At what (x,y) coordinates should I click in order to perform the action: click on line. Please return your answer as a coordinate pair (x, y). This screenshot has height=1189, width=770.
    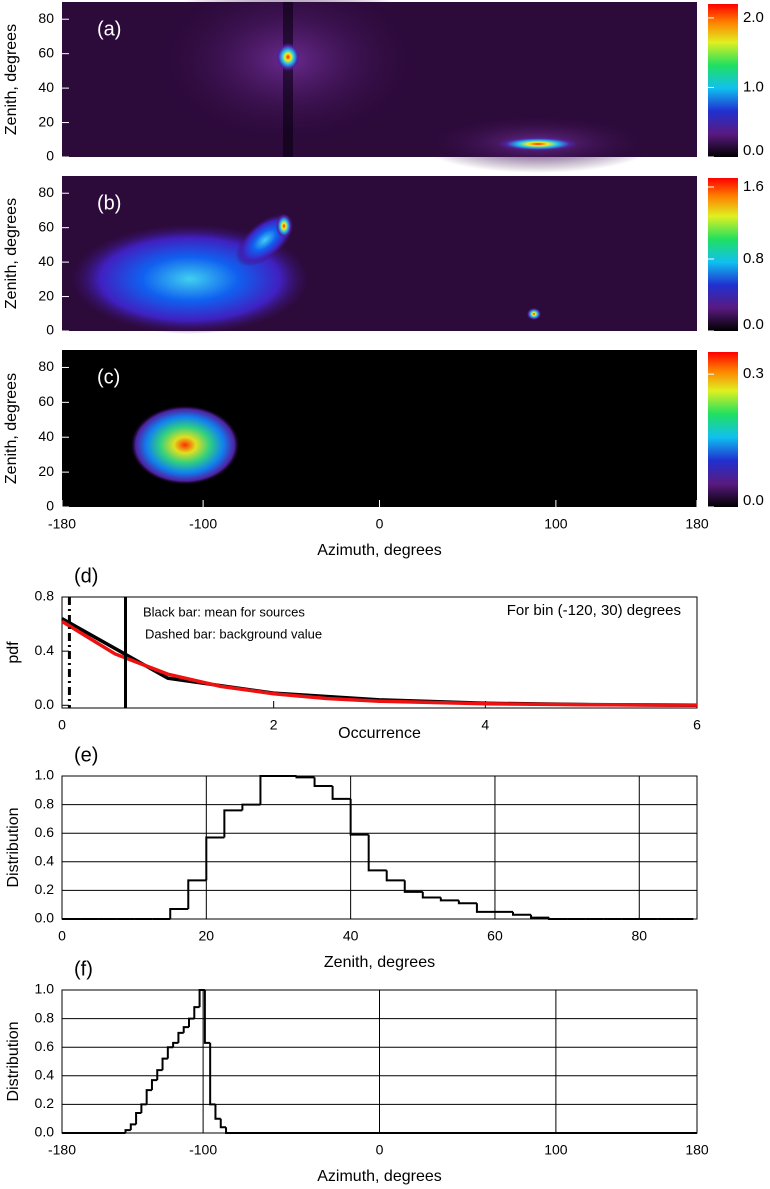
    Looking at the image, I should click on (379, 663).